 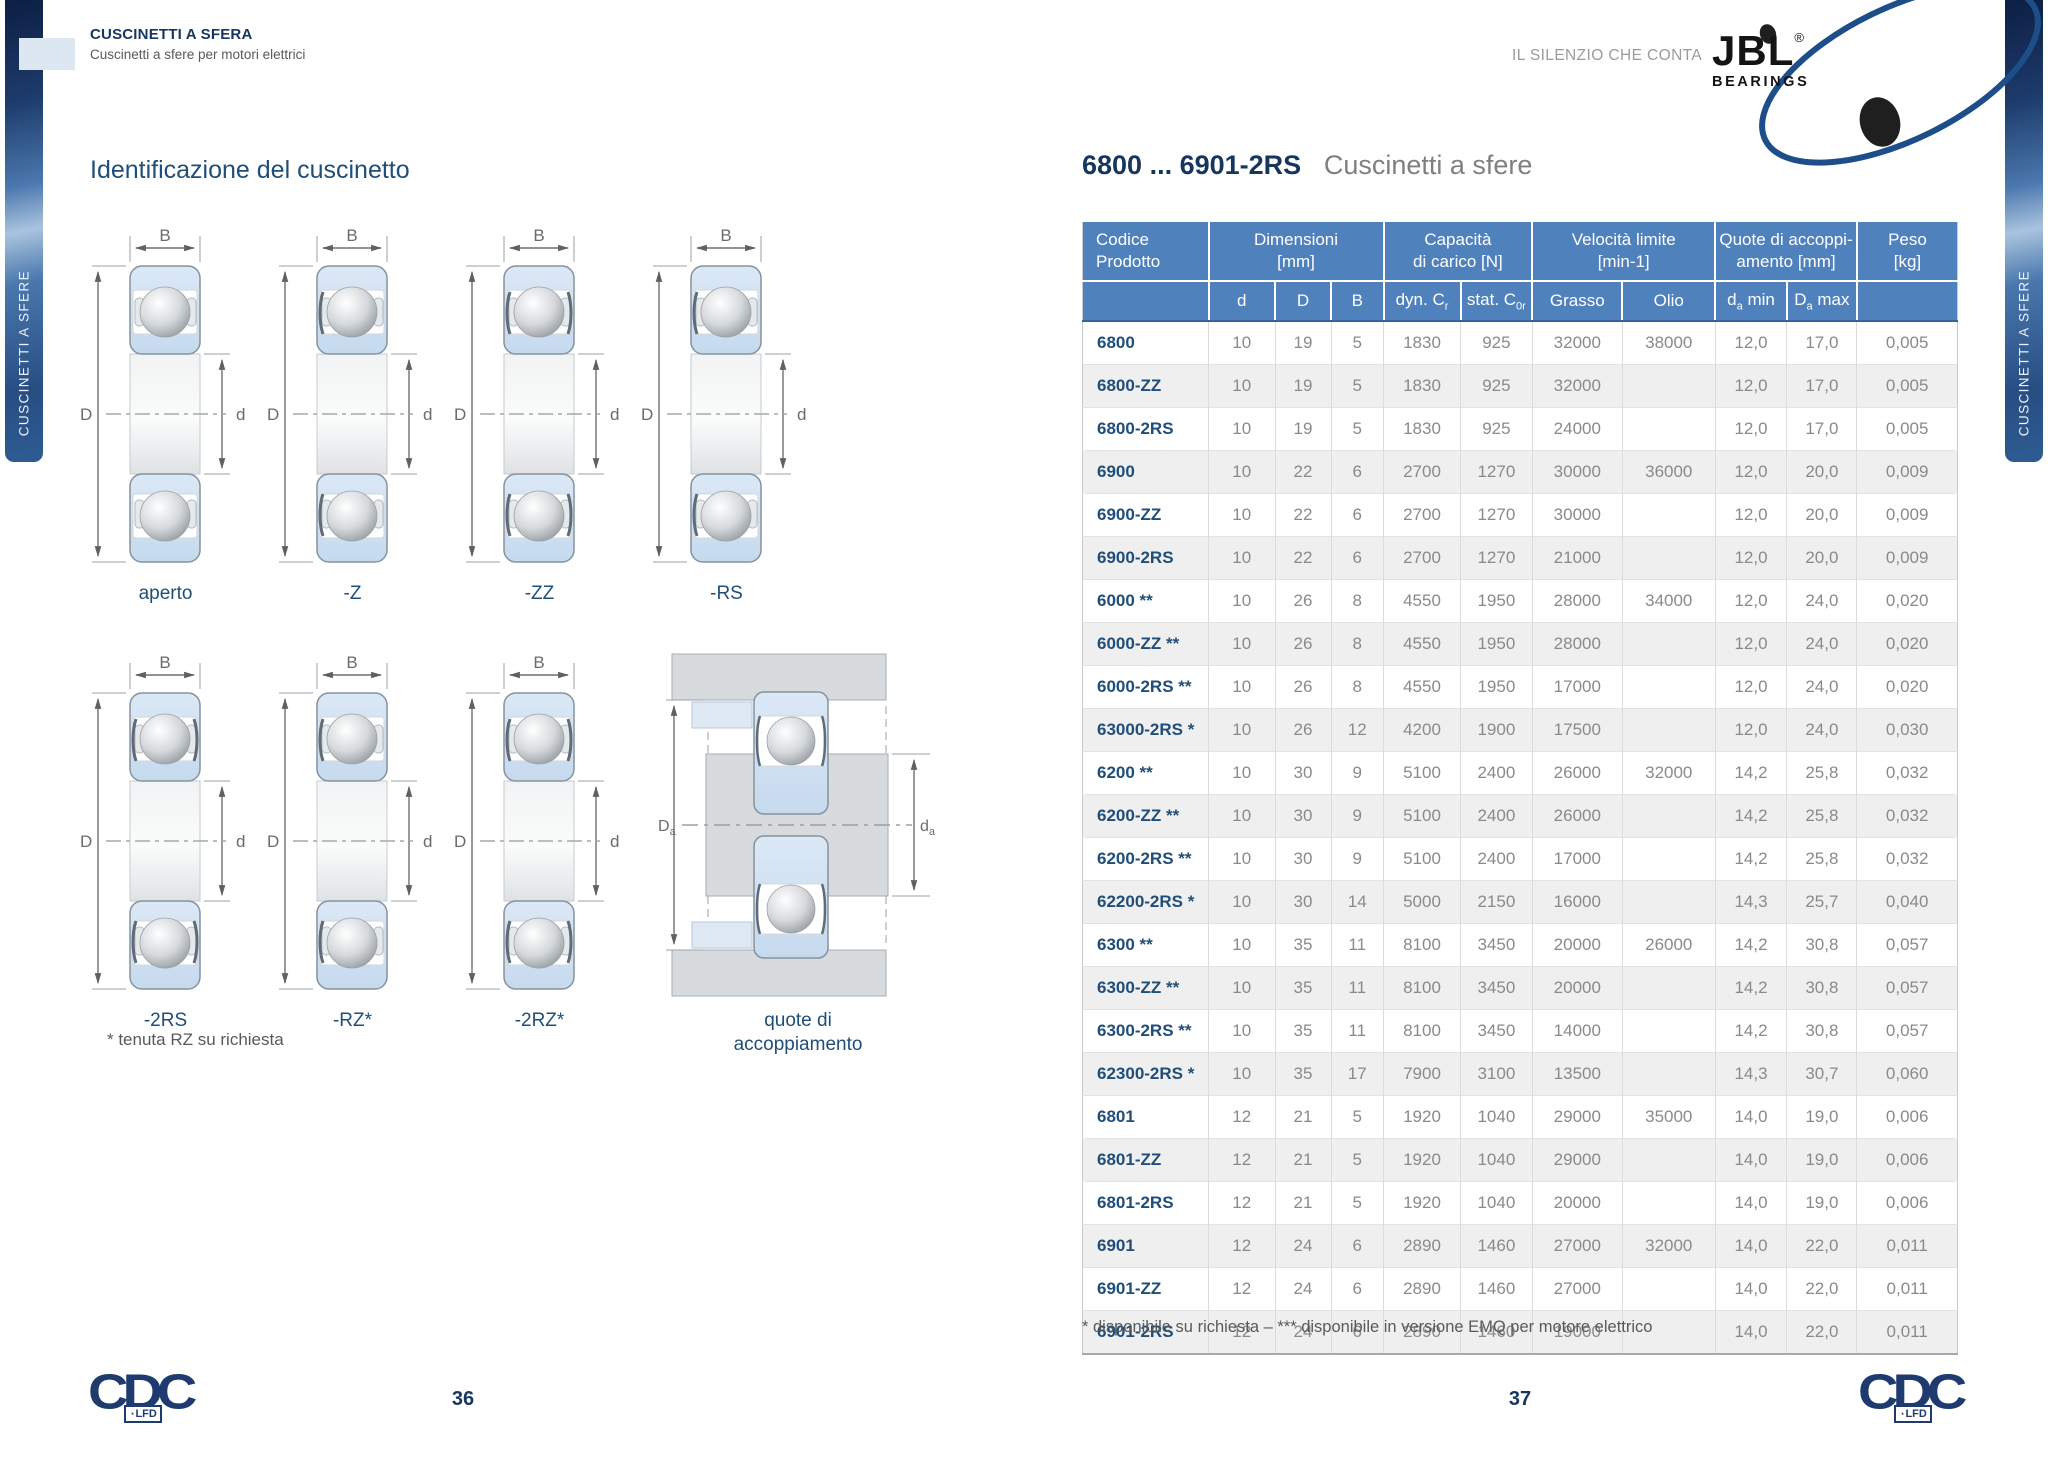 I want to click on table-cell: 11, so click(x=1357, y=945).